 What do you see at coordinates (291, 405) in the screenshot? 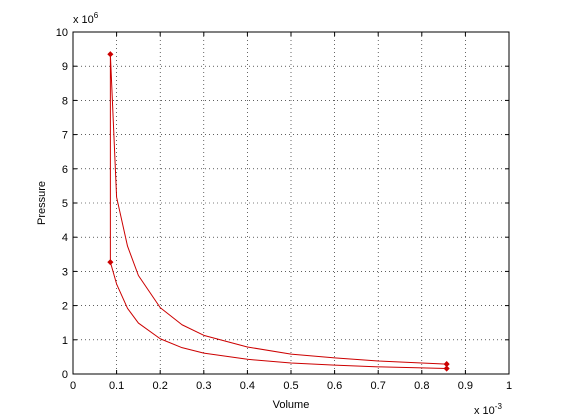
I see `x-axis-label: Volume` at bounding box center [291, 405].